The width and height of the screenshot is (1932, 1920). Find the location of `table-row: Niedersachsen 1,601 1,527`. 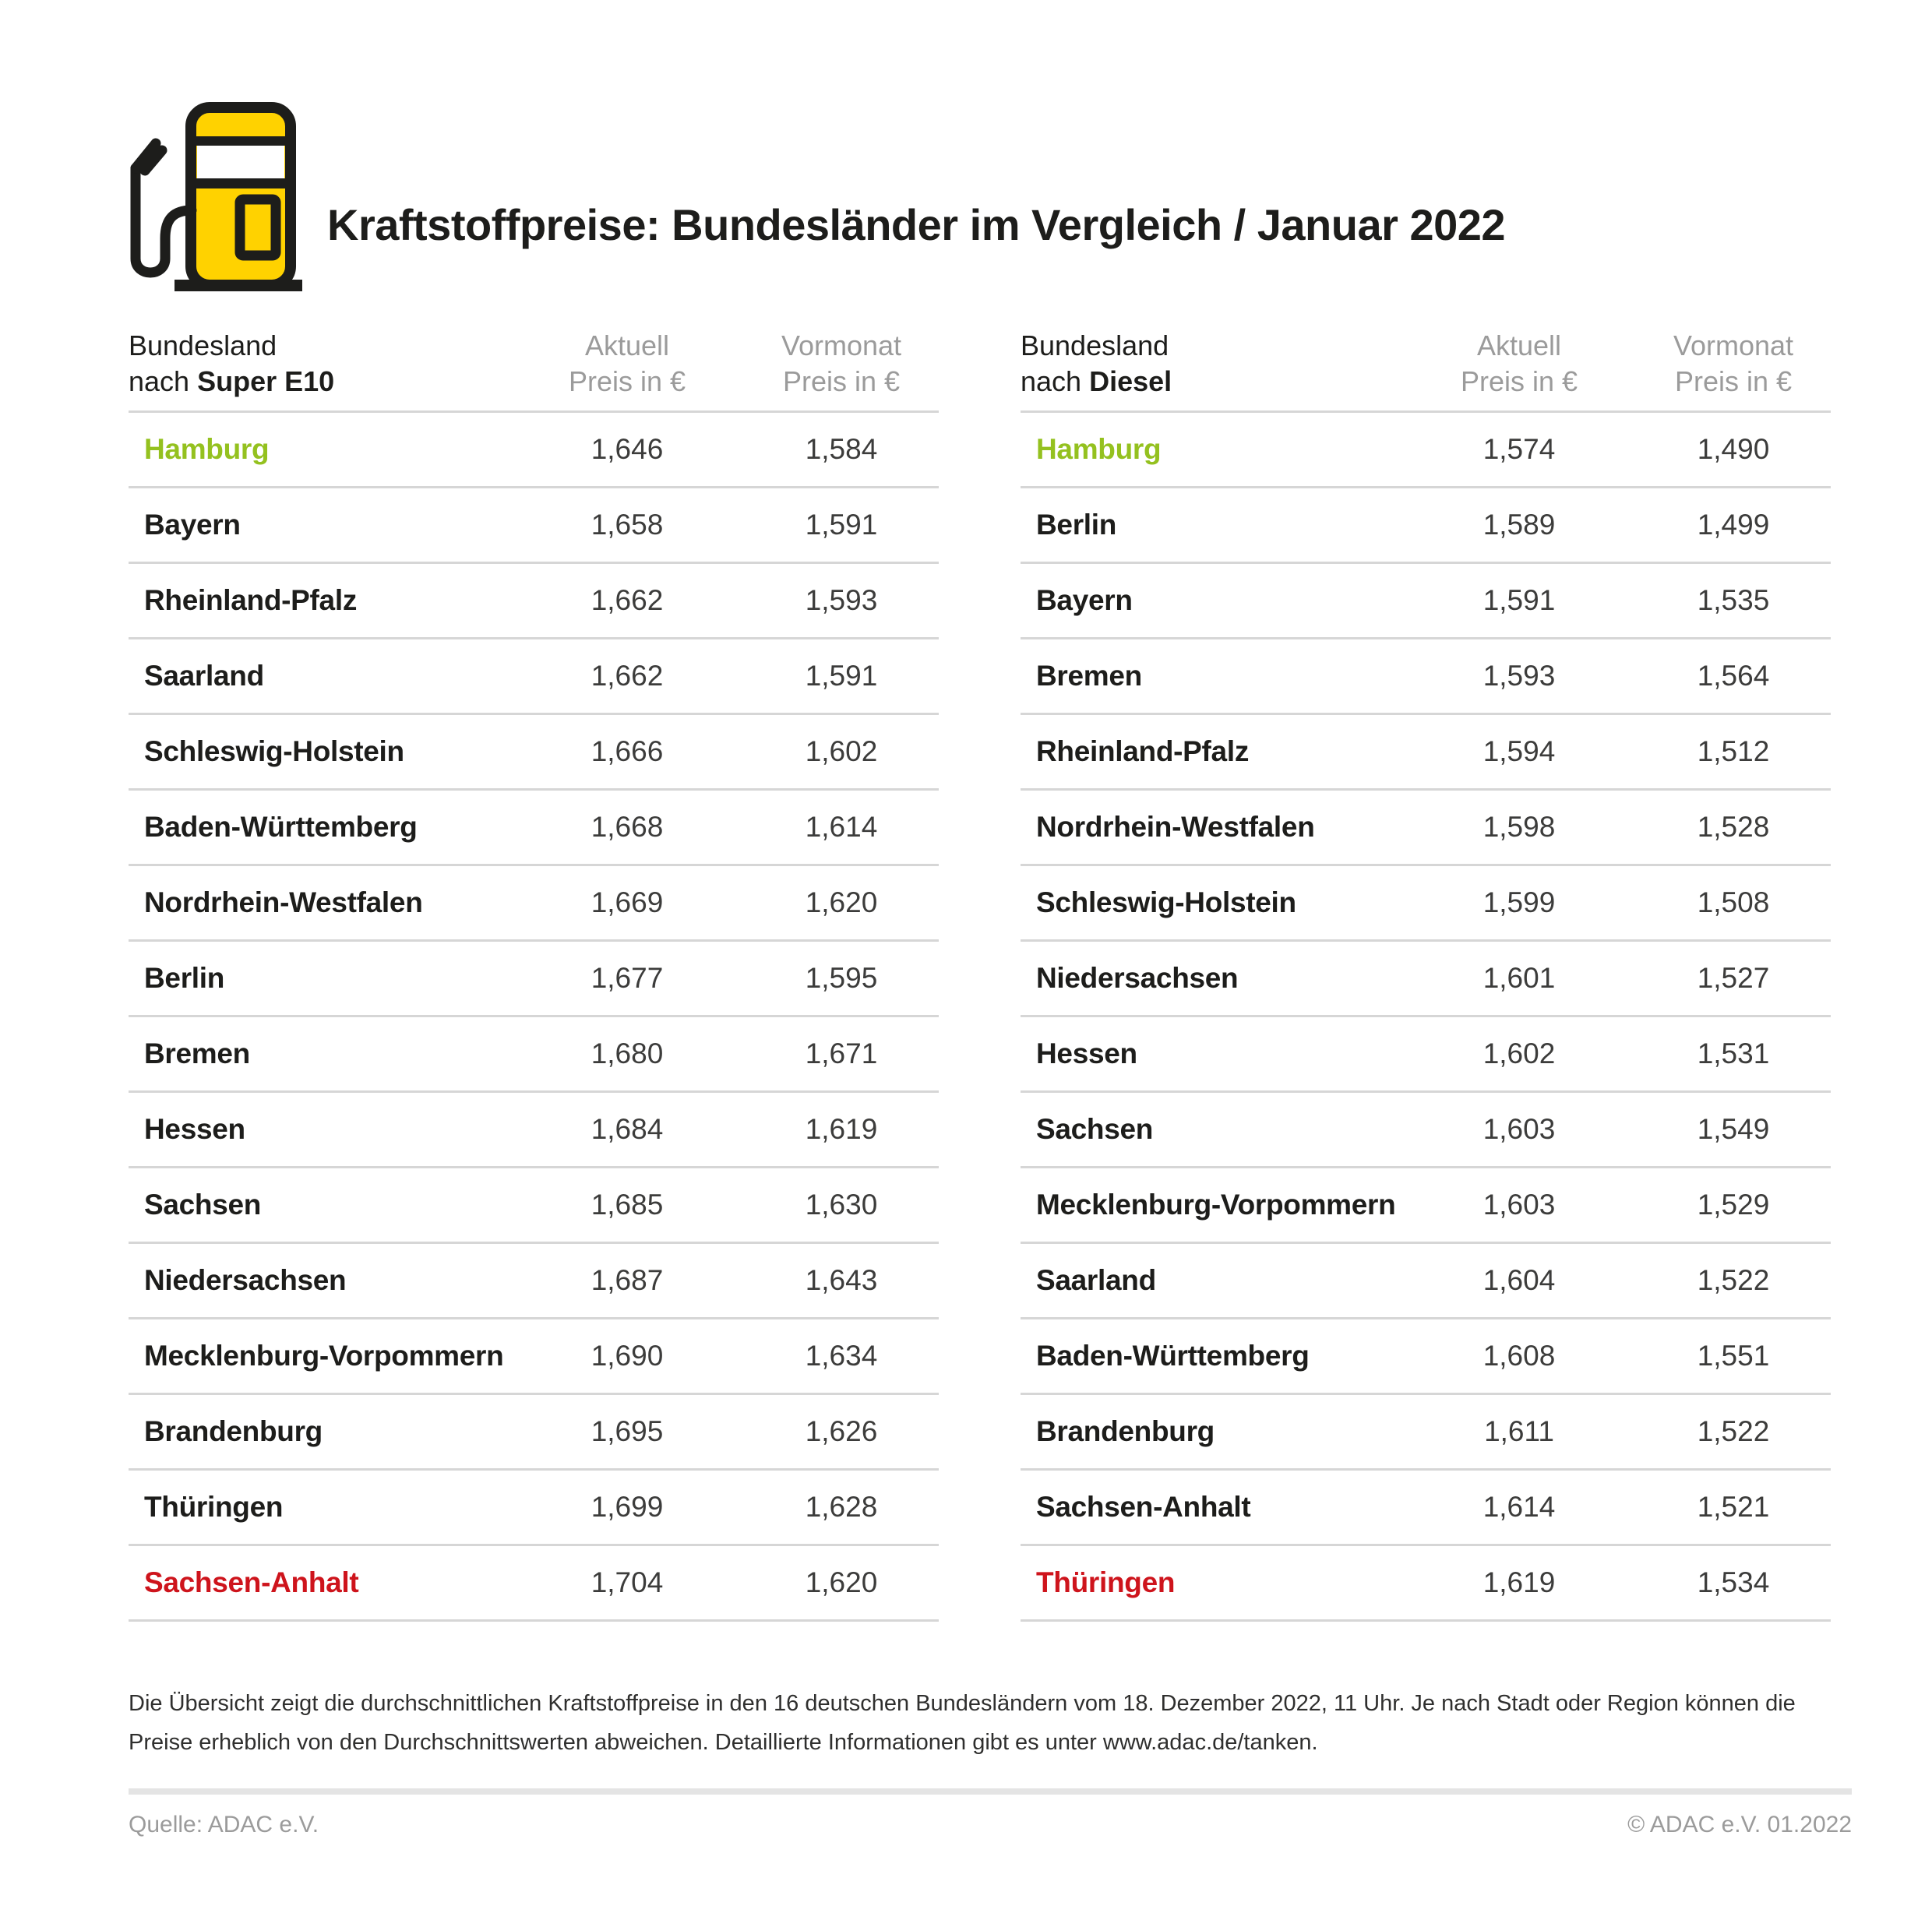

table-row: Niedersachsen 1,601 1,527 is located at coordinates (1426, 979).